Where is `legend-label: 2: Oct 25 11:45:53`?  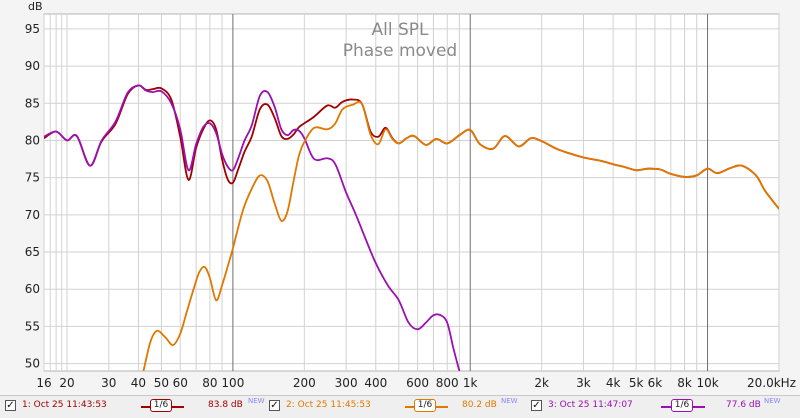
legend-label: 2: Oct 25 11:45:53 is located at coordinates (328, 405).